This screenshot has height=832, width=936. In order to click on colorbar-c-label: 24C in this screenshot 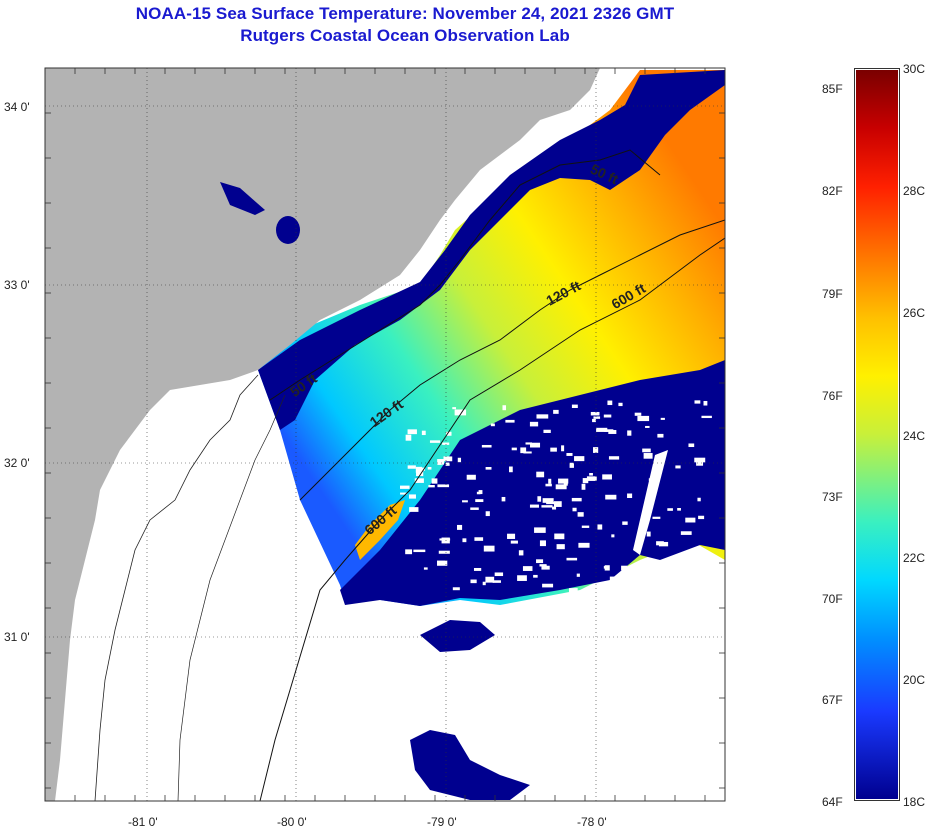, I will do `click(914, 436)`.